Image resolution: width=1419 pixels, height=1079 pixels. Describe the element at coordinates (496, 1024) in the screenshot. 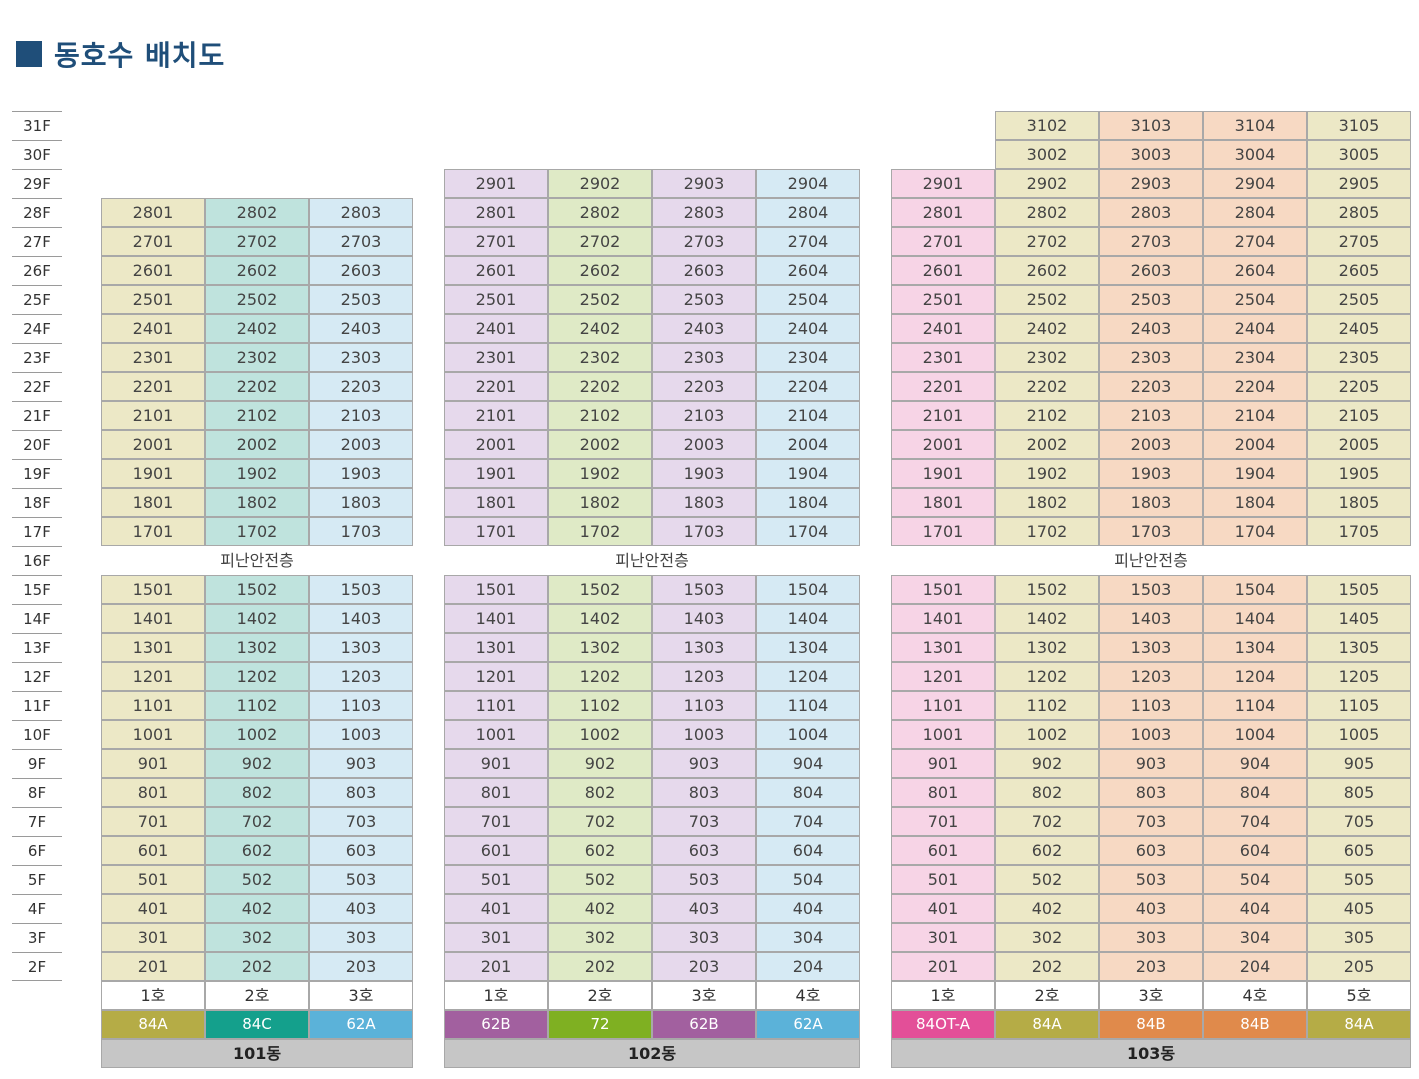

I see `unit-type-badge: 62B` at that location.